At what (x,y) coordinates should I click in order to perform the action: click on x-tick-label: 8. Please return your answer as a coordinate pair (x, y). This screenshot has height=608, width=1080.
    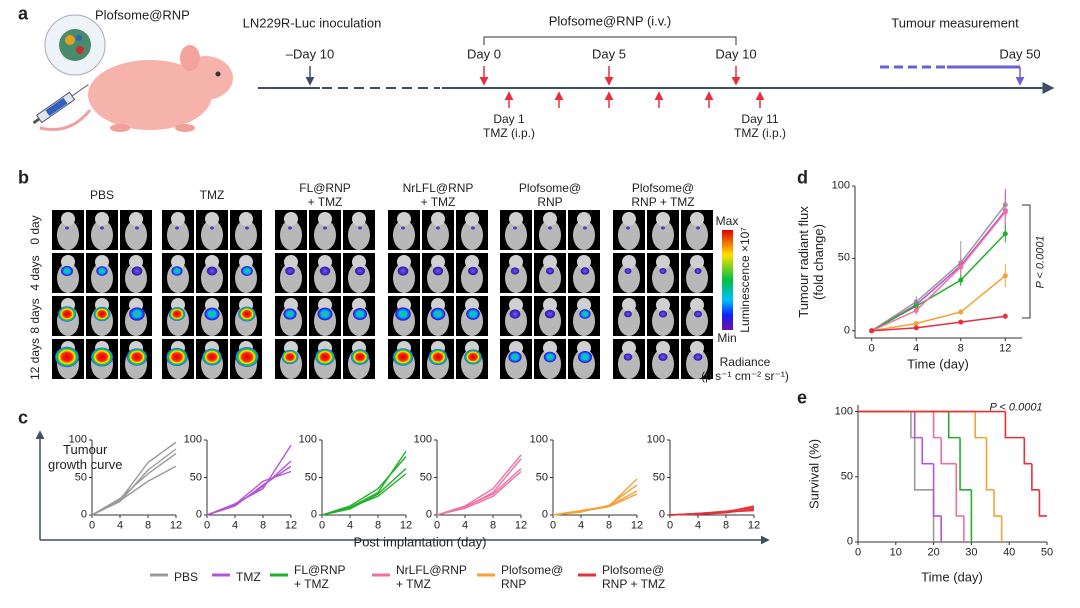
    Looking at the image, I should click on (960, 348).